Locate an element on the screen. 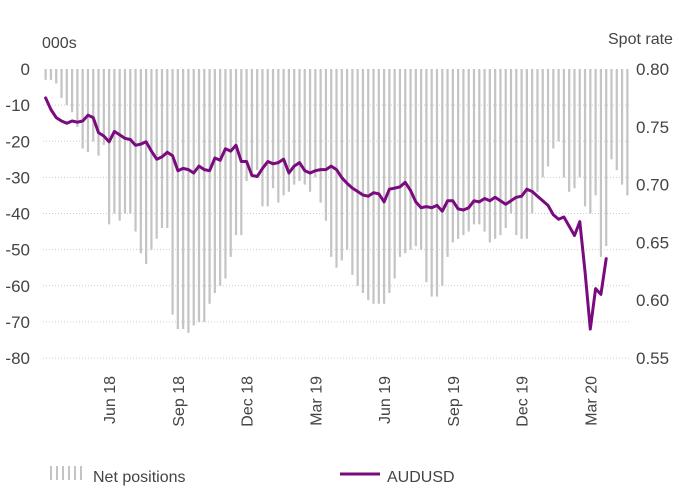 This screenshot has width=679, height=494. left-tick-label: -60 is located at coordinates (17, 286).